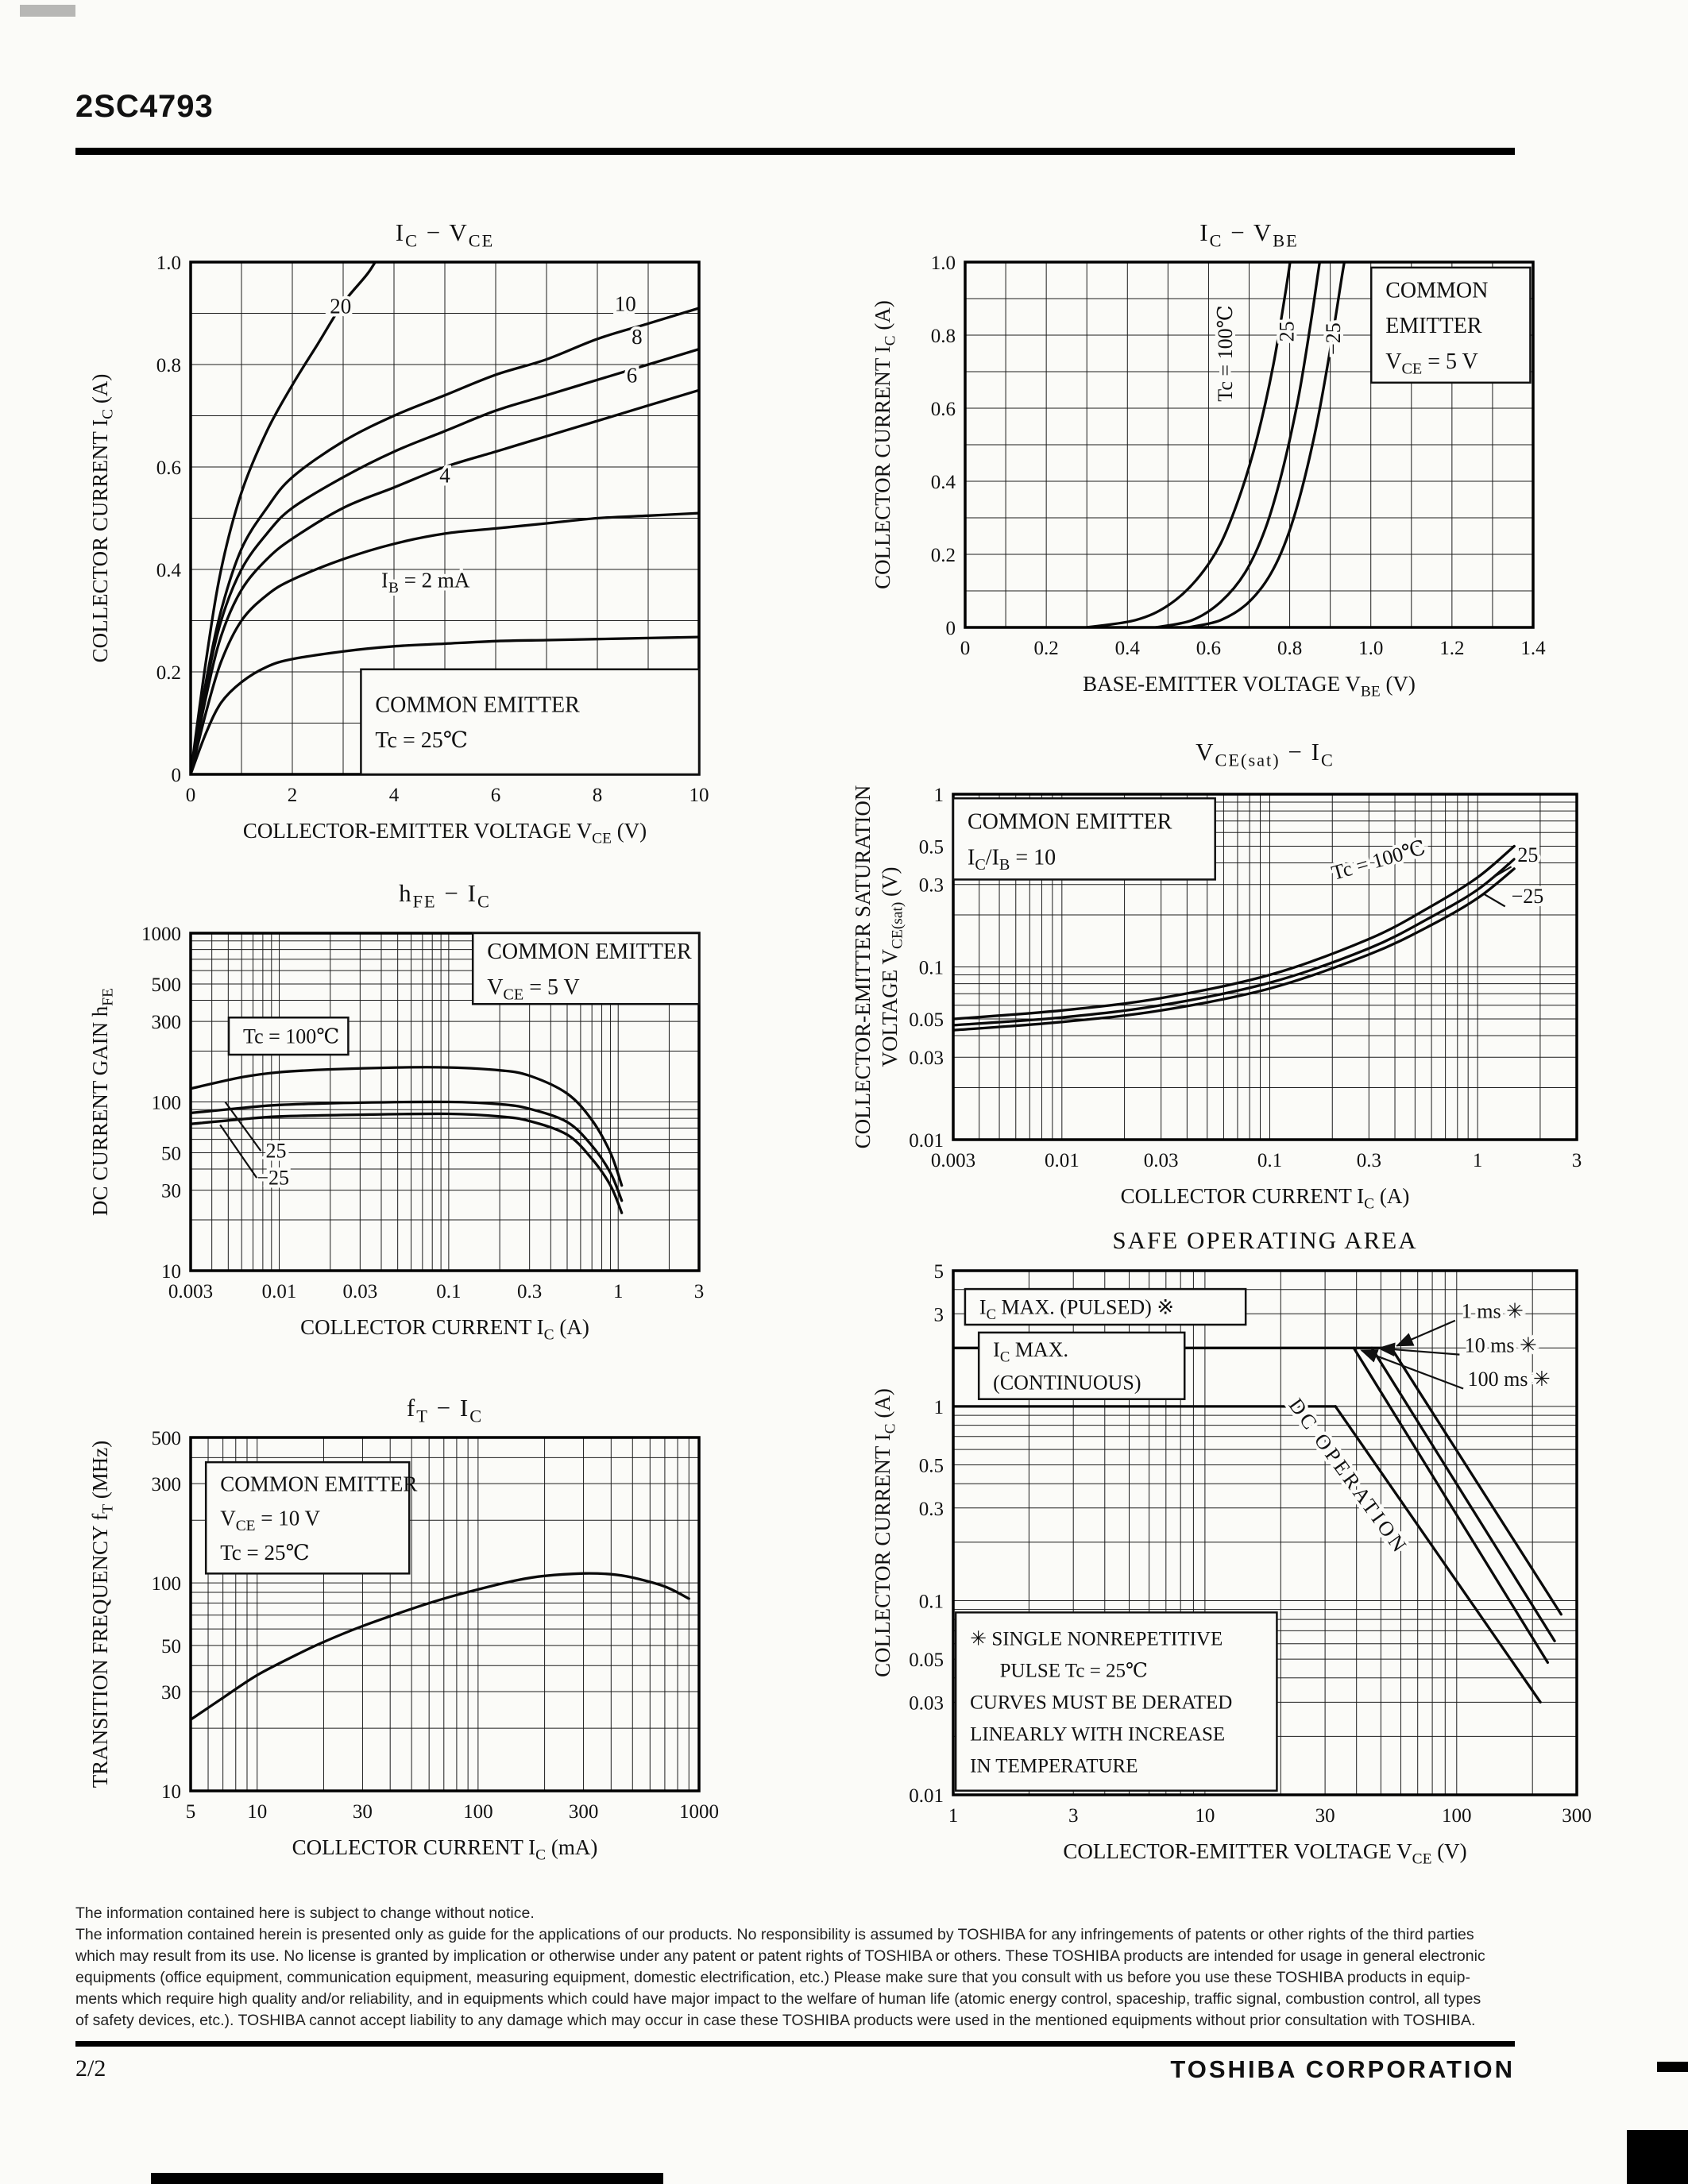  What do you see at coordinates (795, 151) in the screenshot?
I see `header-rule` at bounding box center [795, 151].